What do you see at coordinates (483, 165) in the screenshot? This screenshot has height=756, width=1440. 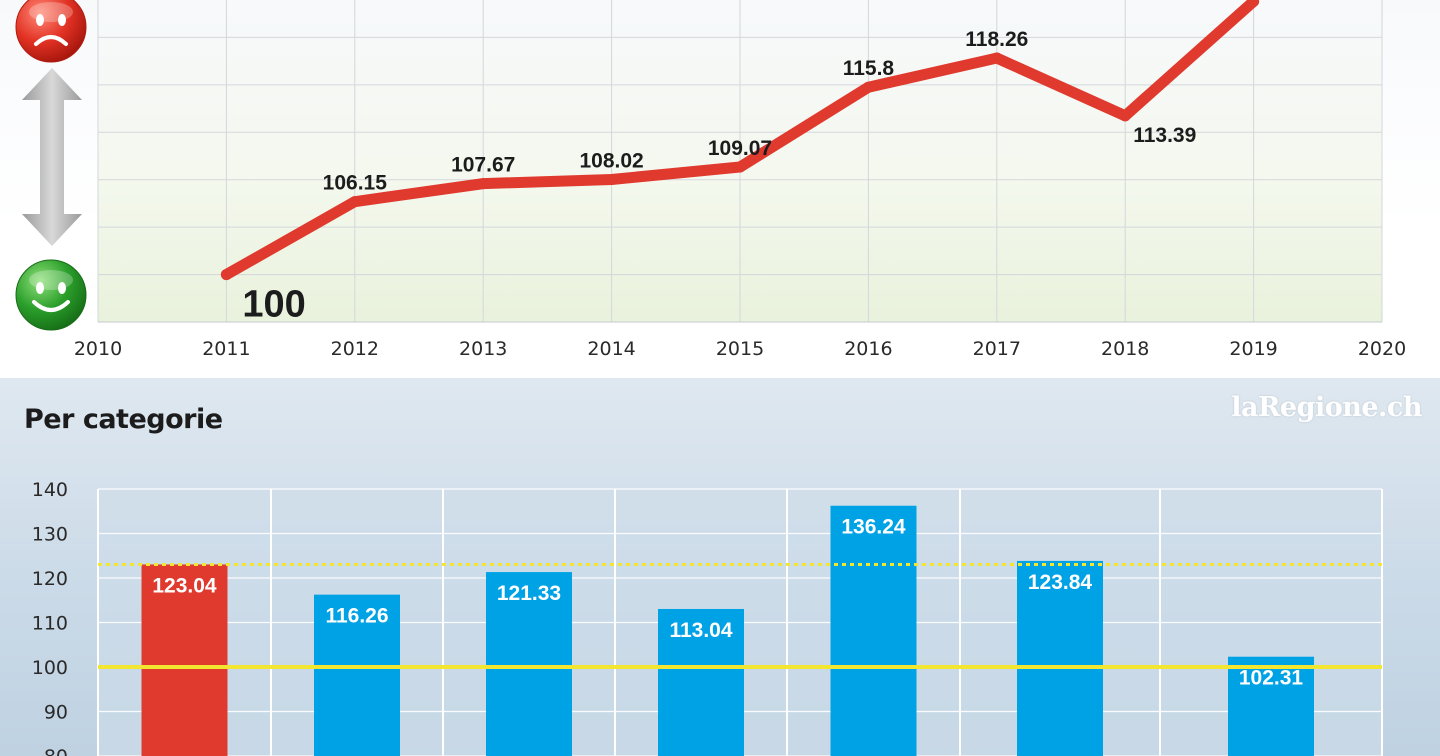 I see `data-label: 107.67` at bounding box center [483, 165].